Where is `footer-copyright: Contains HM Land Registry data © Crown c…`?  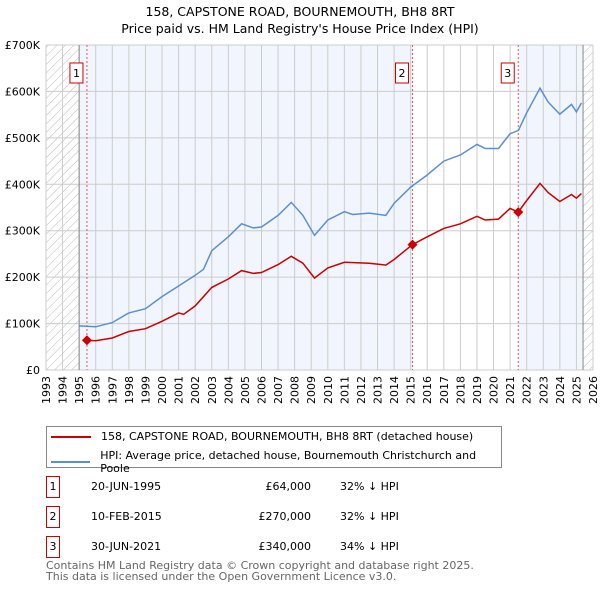
footer-copyright: Contains HM Land Registry data © Crown c… is located at coordinates (260, 565).